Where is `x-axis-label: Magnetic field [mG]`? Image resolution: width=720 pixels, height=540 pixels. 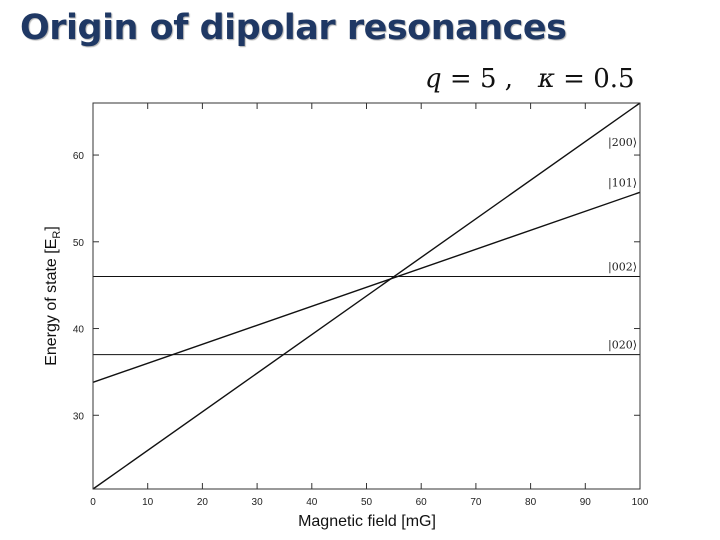 x-axis-label: Magnetic field [mG] is located at coordinates (367, 521).